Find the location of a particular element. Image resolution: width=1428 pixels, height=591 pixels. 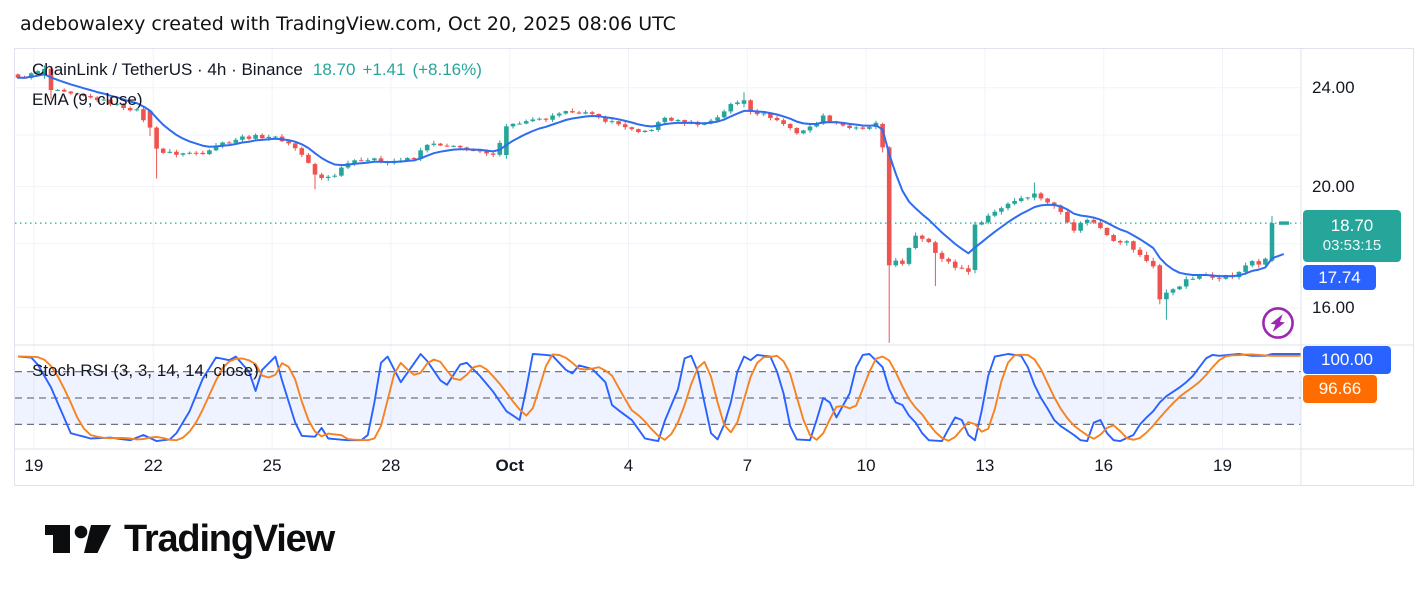

tradingview-logo-text: TradingView is located at coordinates (229, 539).